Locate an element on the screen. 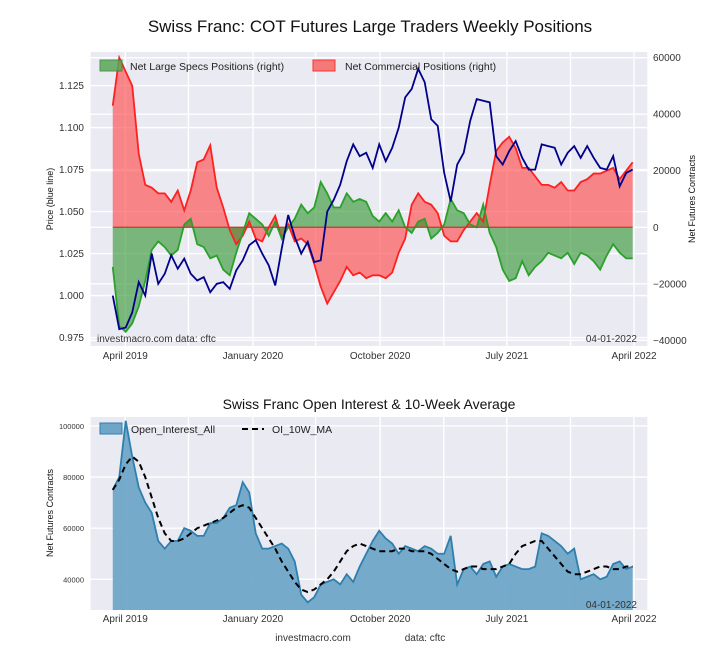 This screenshot has height=660, width=720. top-x-tick-label: April 2019 is located at coordinates (125, 356).